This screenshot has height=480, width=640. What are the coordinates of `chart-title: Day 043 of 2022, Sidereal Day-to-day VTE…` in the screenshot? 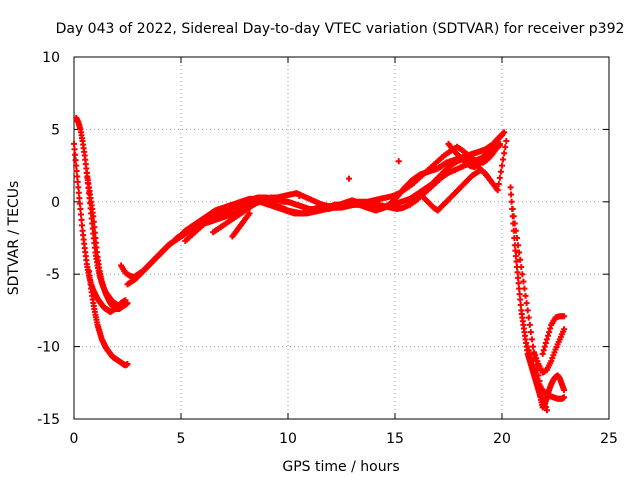 It's located at (340, 29).